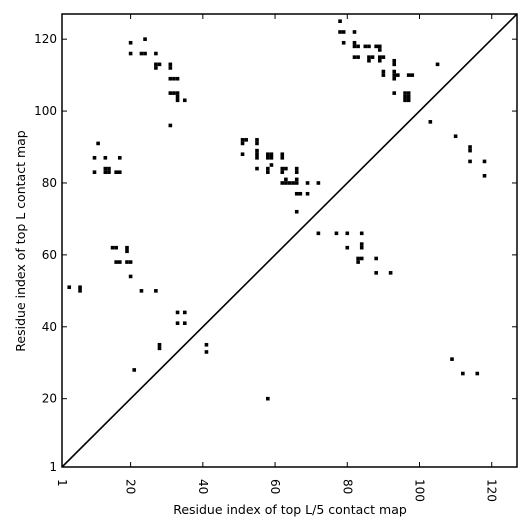 The image size is (531, 531). Describe the element at coordinates (203, 486) in the screenshot. I see `x-tick-label: 40` at that location.